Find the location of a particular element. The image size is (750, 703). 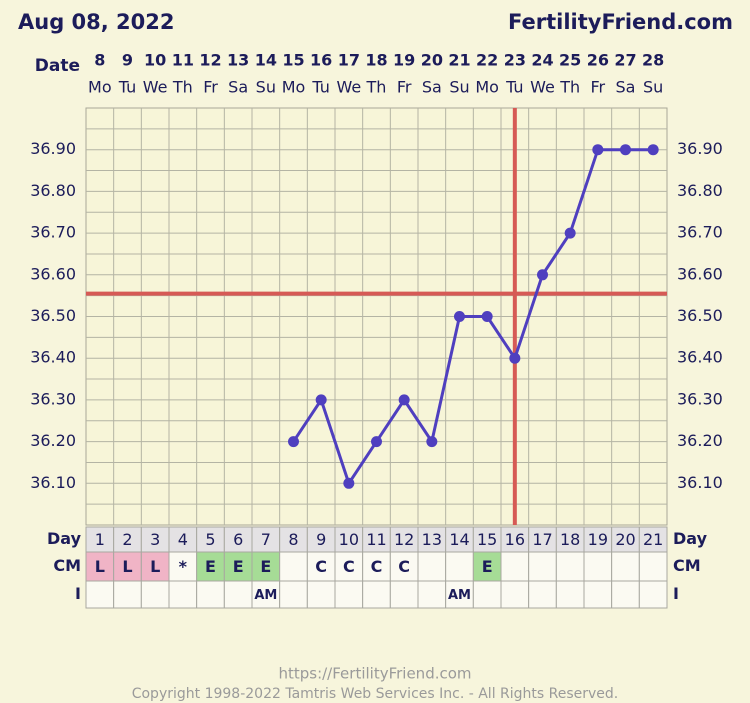

y-tick-label: 36.20 is located at coordinates (53, 440).